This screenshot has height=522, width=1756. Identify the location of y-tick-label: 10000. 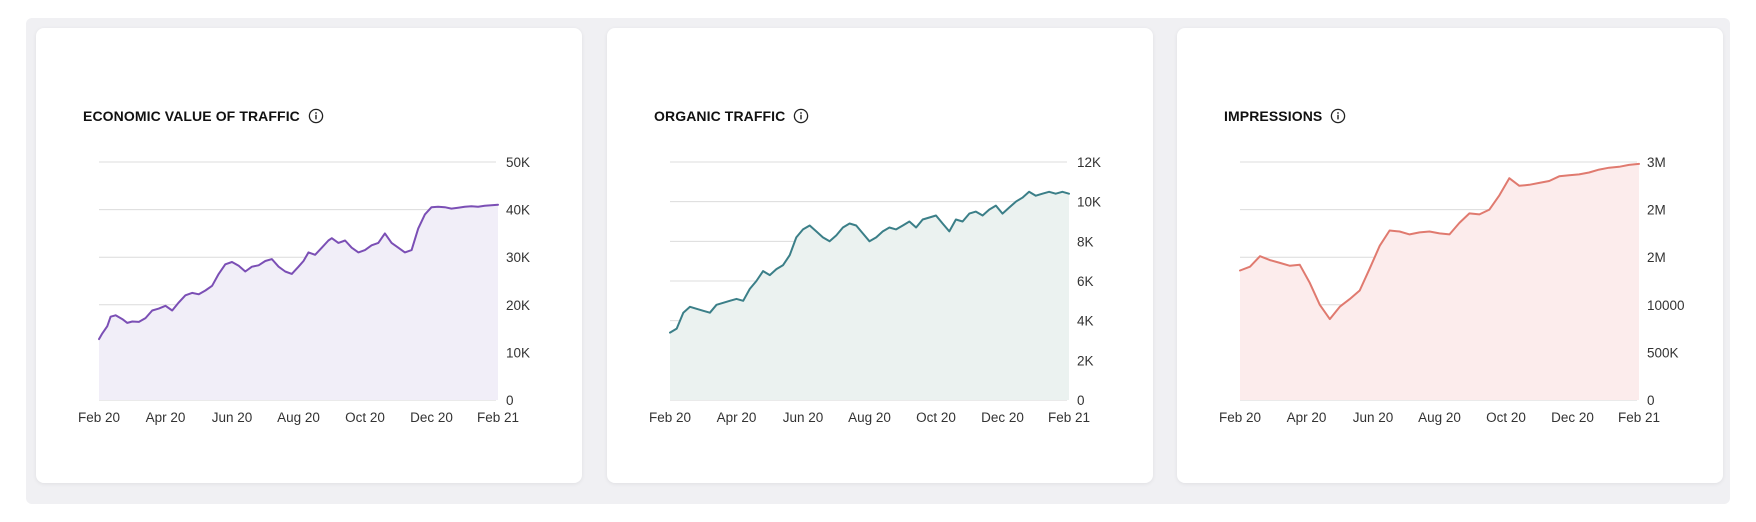
(1666, 305).